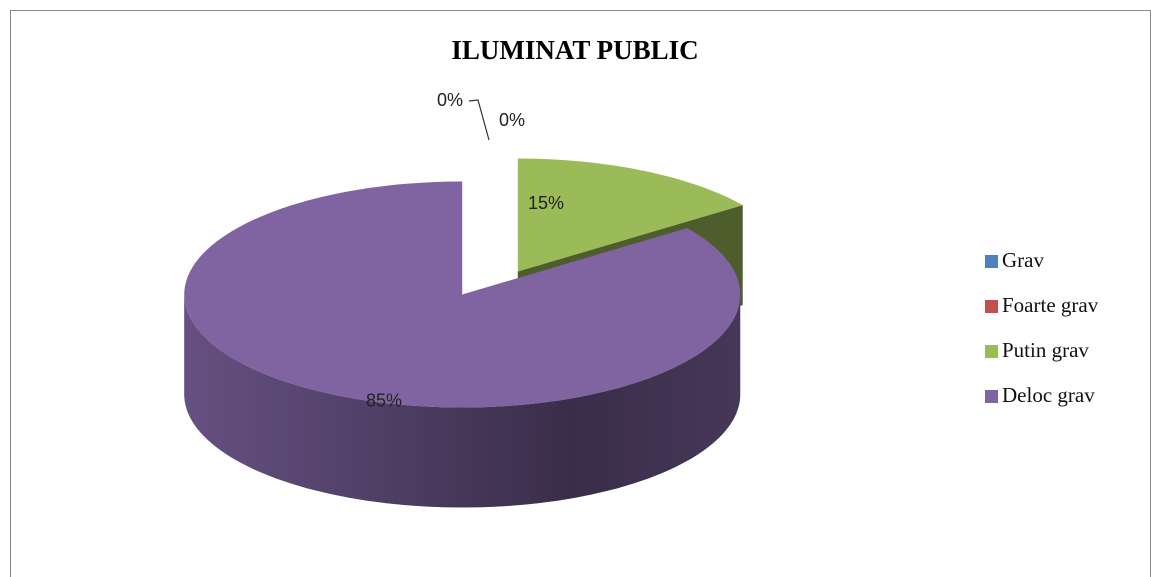  Describe the element at coordinates (546, 203) in the screenshot. I see `data-label: 15%` at that location.